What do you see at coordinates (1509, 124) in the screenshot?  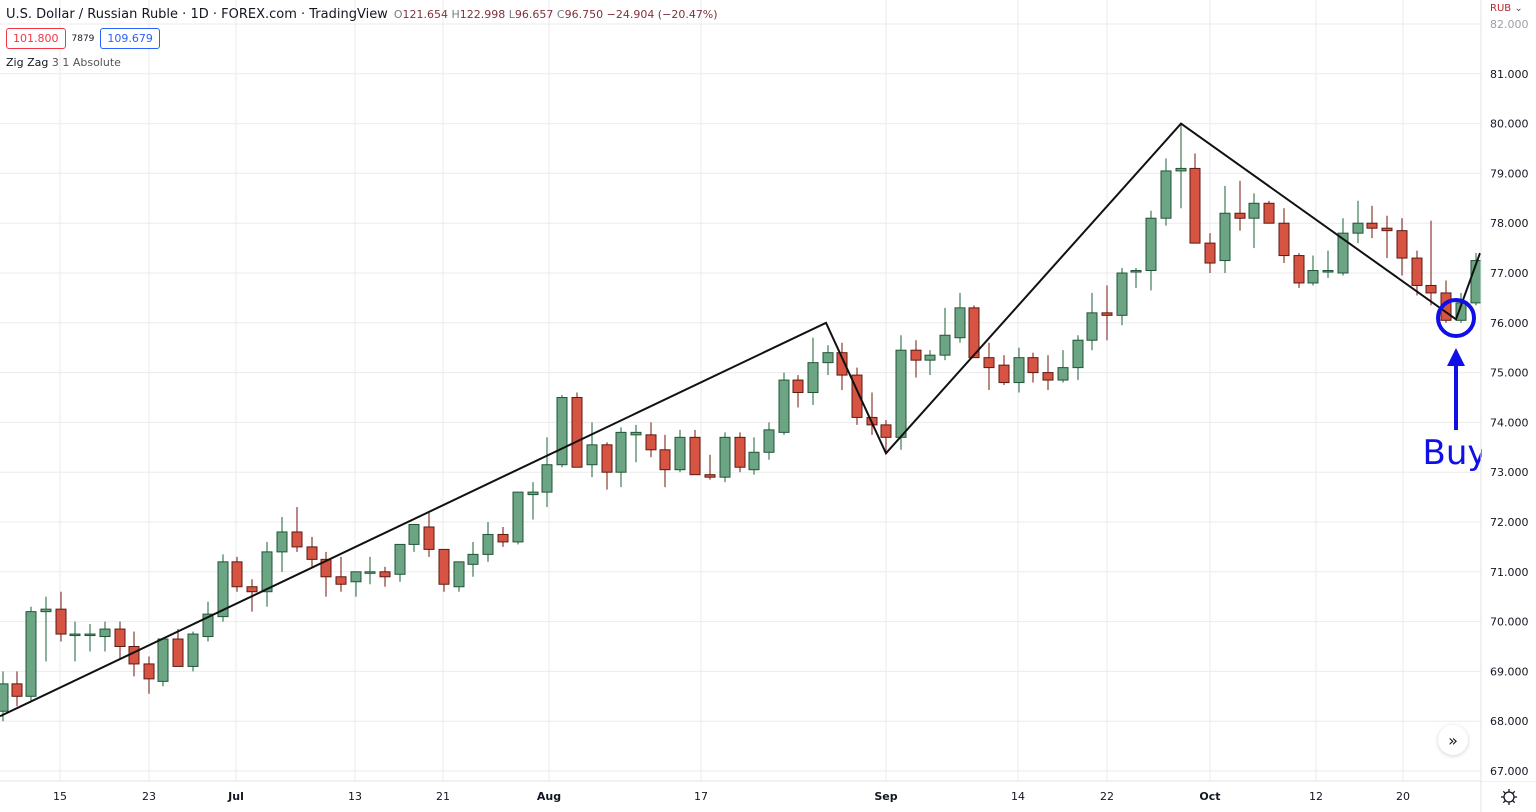 I see `price-tick: 80.000` at bounding box center [1509, 124].